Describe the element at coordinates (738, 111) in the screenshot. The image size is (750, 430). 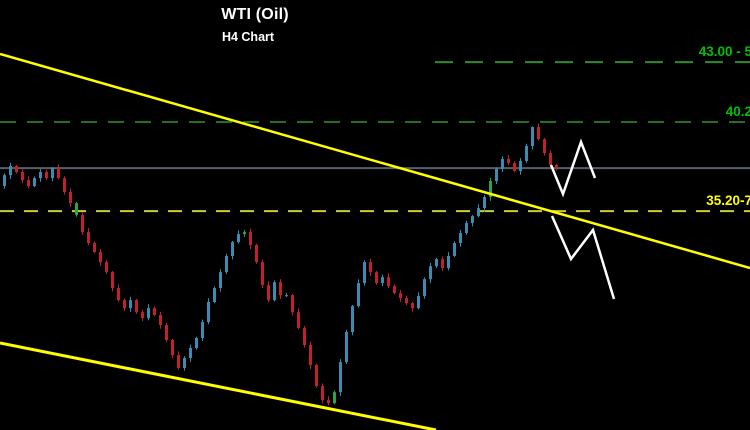
I see `level-label-1: 40.2` at that location.